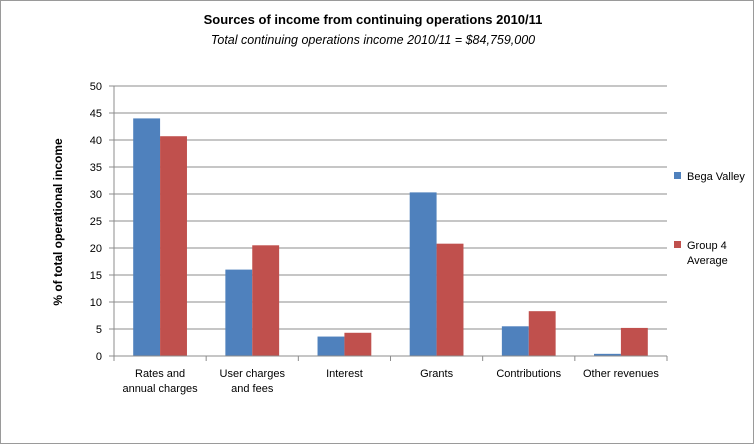 The width and height of the screenshot is (754, 444). I want to click on x-category-label: Interest, so click(344, 374).